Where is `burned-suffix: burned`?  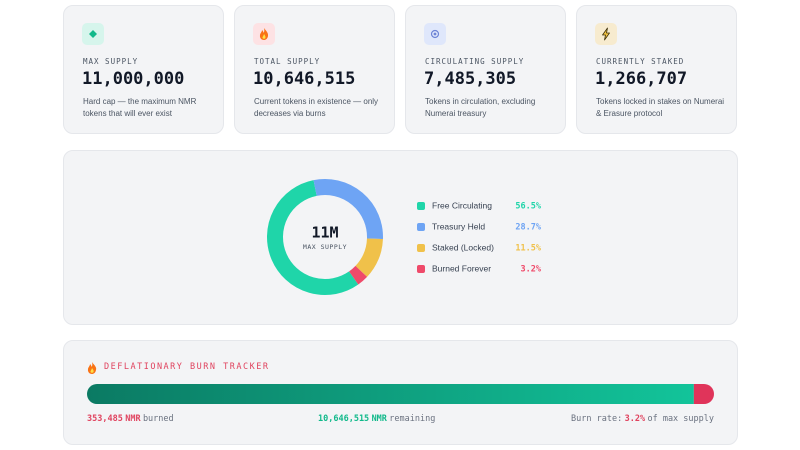
burned-suffix: burned is located at coordinates (158, 419).